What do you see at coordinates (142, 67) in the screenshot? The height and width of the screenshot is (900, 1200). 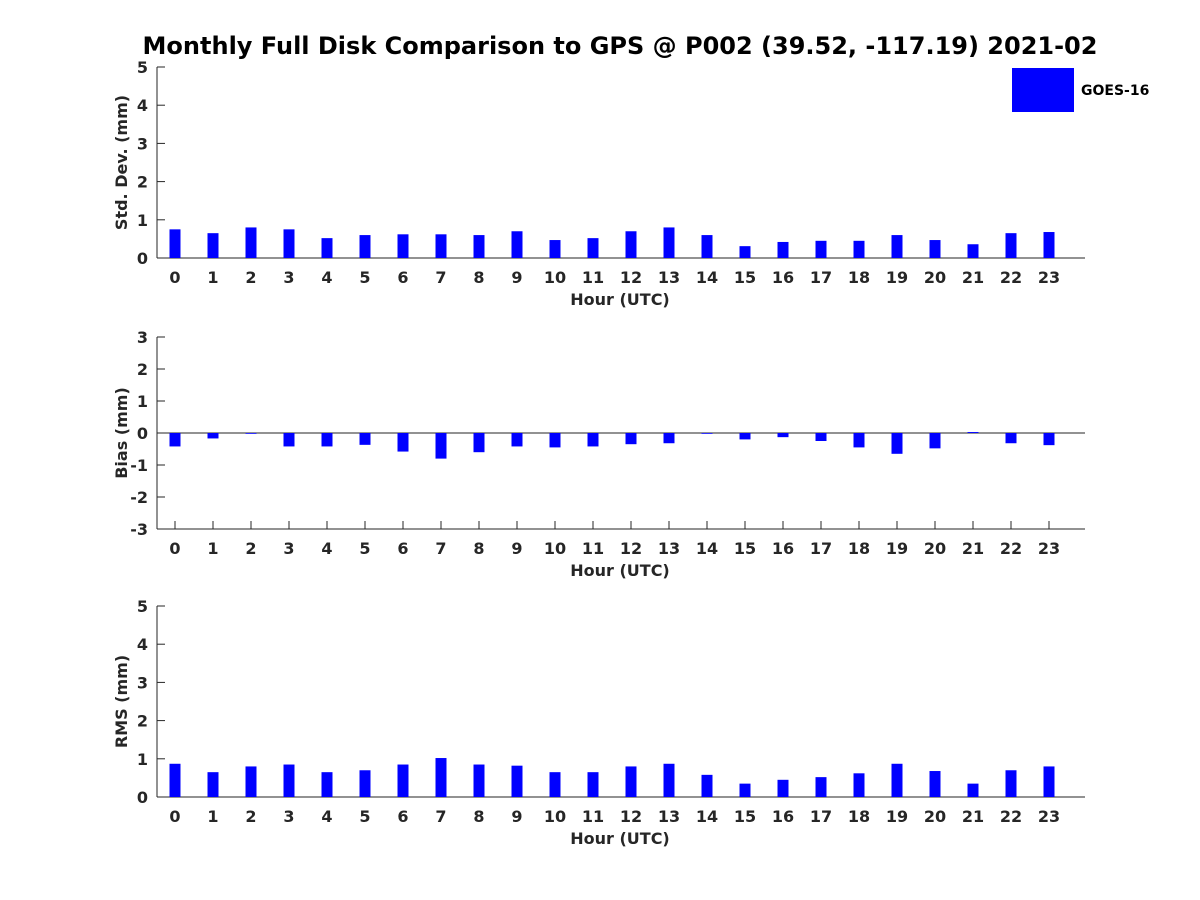 I see `y-tick-label: 5` at bounding box center [142, 67].